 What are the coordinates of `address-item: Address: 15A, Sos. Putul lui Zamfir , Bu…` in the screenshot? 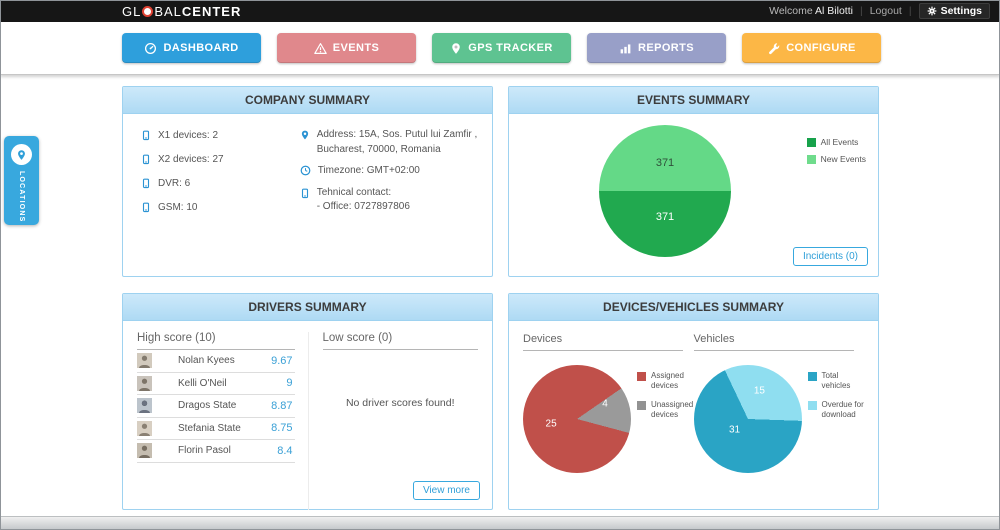 It's located at (393, 142).